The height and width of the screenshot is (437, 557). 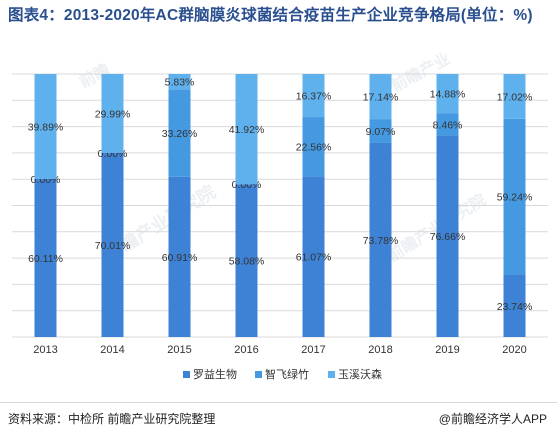 I want to click on data-label: 23.74%, so click(x=515, y=307).